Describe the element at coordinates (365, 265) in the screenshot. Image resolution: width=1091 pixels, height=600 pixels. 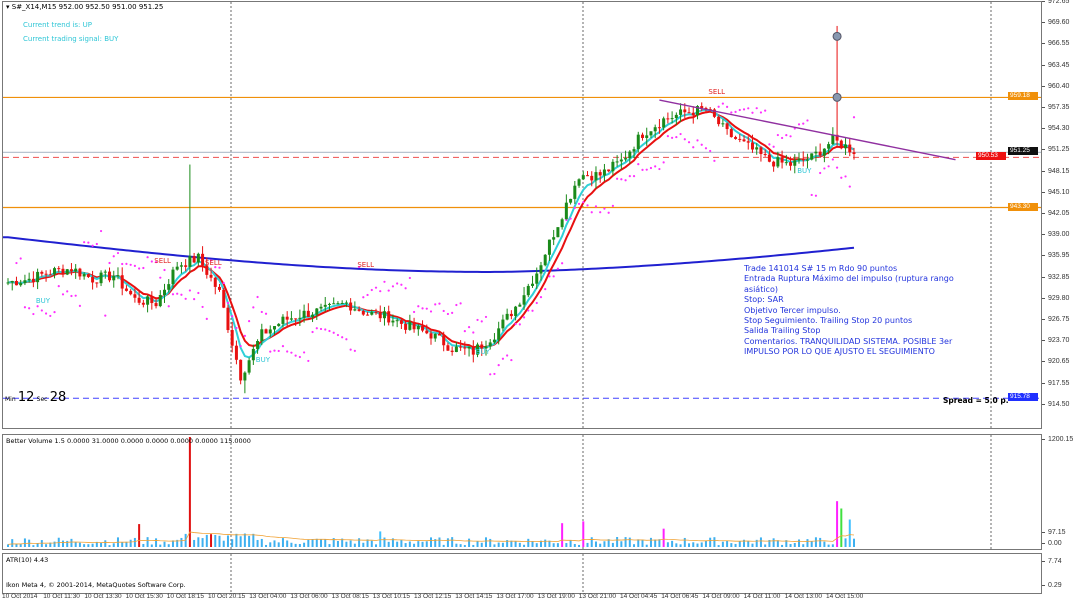
I see `signal-label-sell: SELL` at that location.